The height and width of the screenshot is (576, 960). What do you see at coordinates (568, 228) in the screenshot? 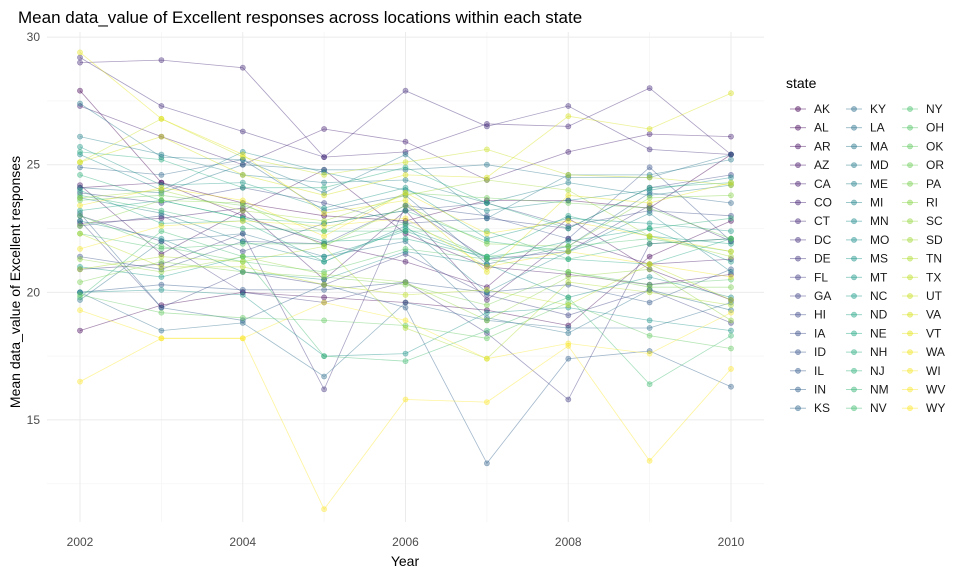
I see `data-point-nh` at bounding box center [568, 228].